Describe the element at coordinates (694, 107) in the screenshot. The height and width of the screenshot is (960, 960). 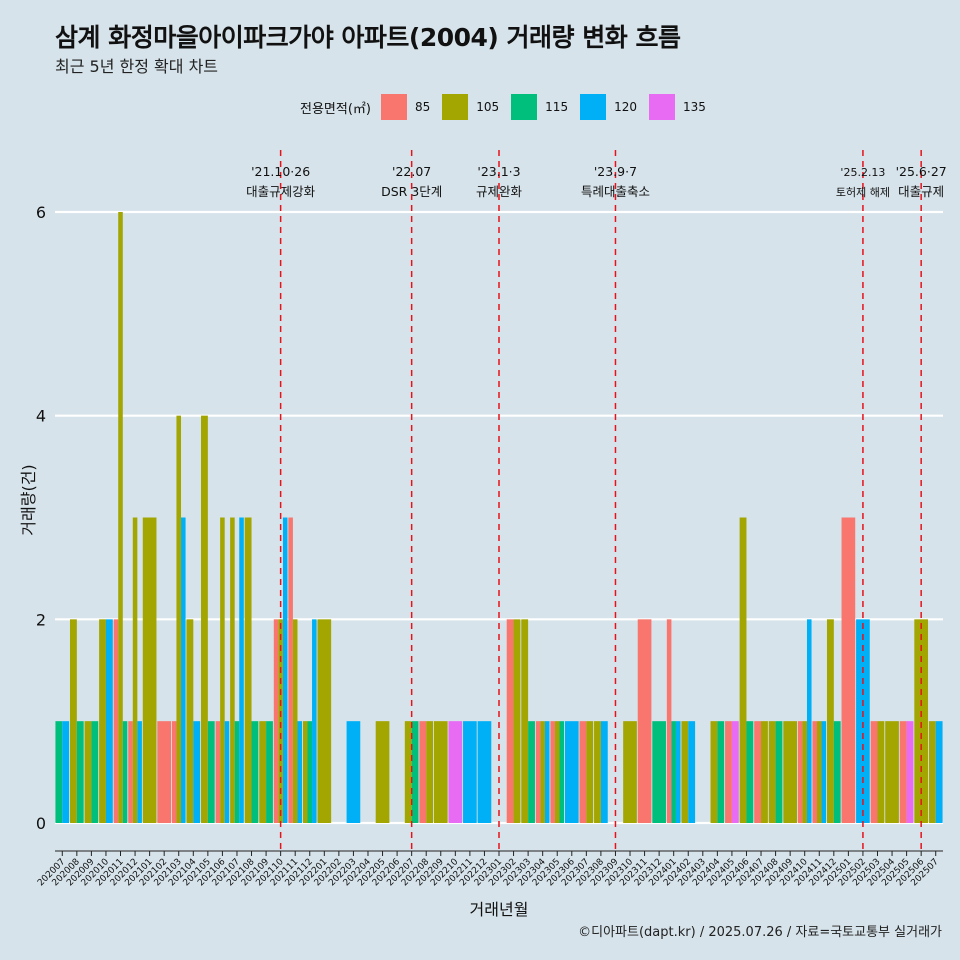
I see `legend-label-135: 135` at that location.